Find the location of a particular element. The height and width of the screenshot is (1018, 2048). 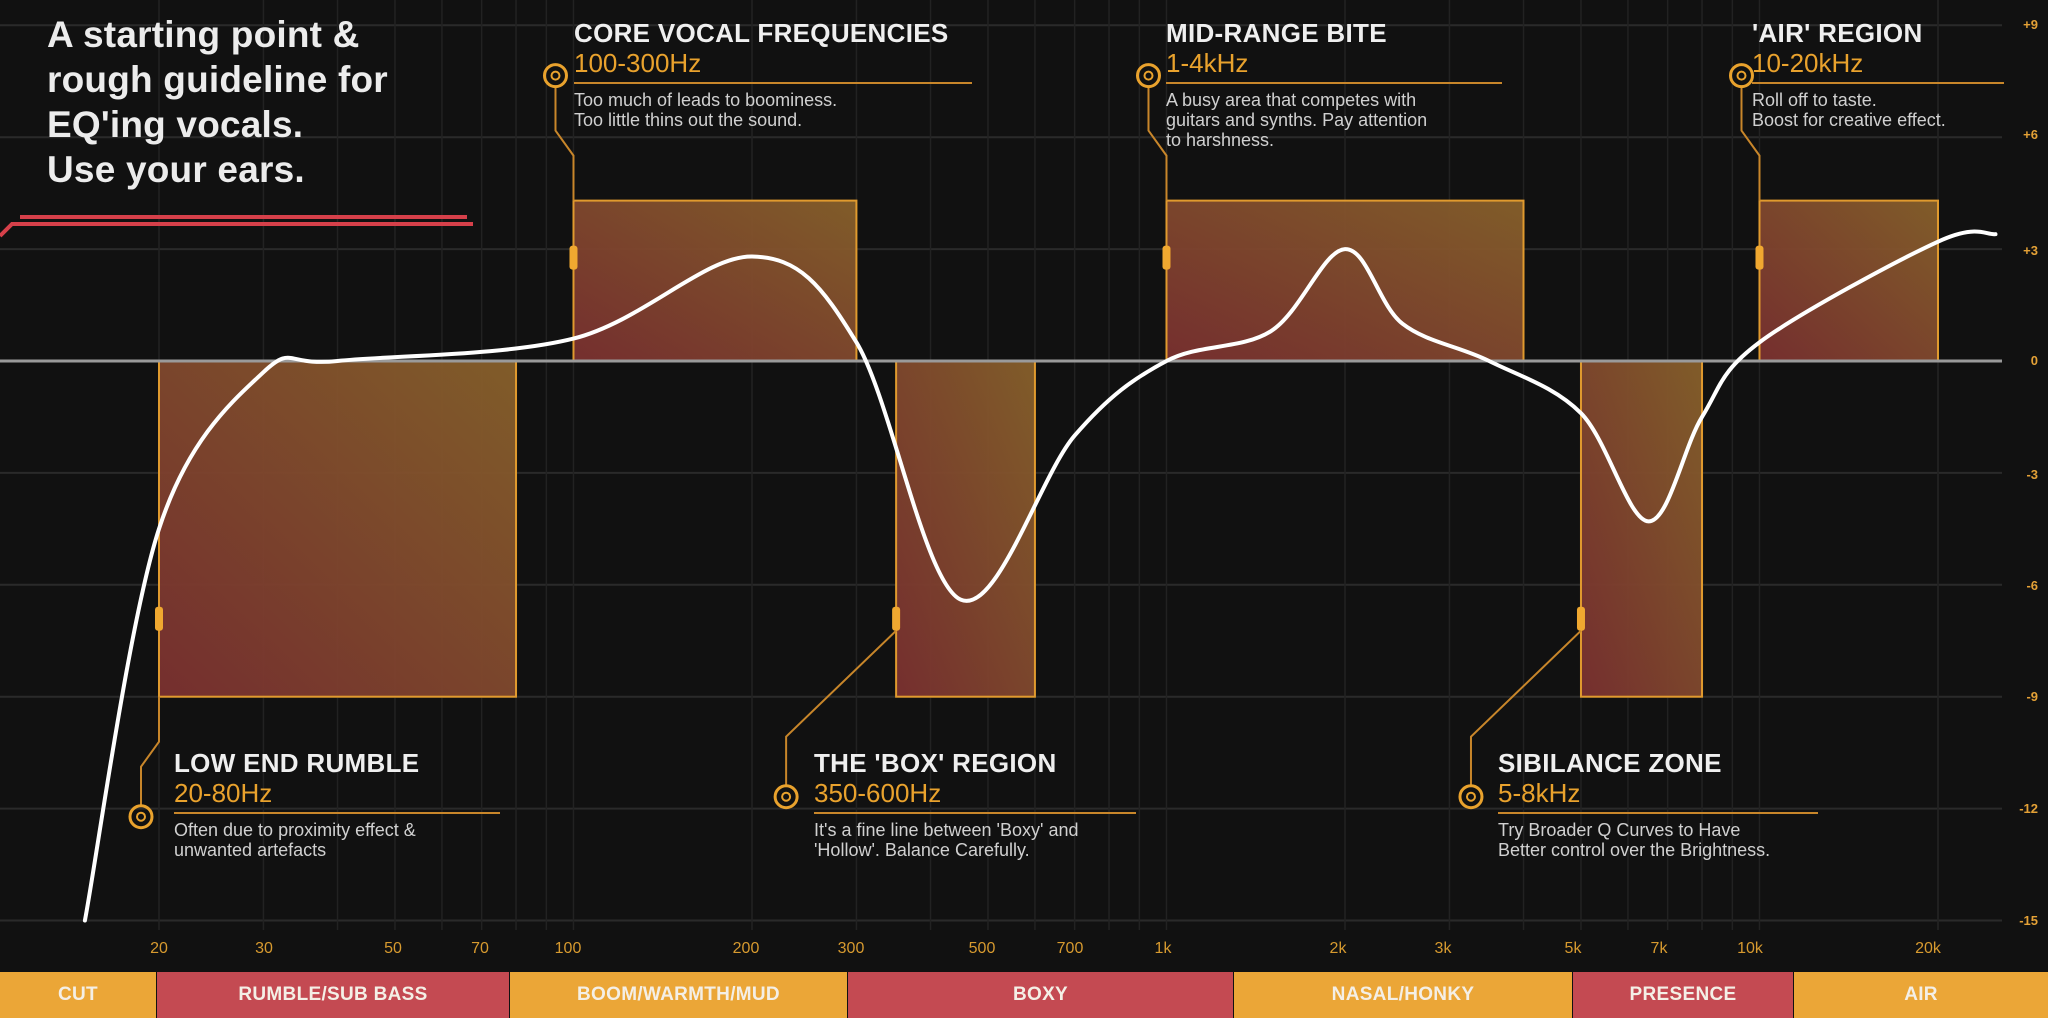

x-tick: 100 is located at coordinates (568, 948).